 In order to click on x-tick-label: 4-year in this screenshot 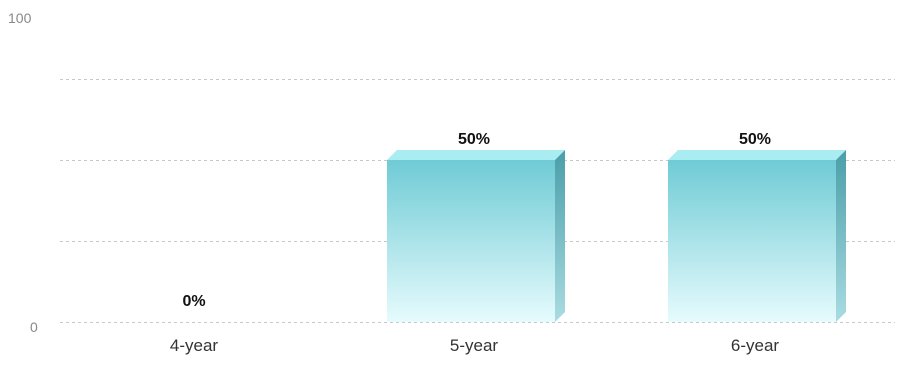, I will do `click(194, 345)`.